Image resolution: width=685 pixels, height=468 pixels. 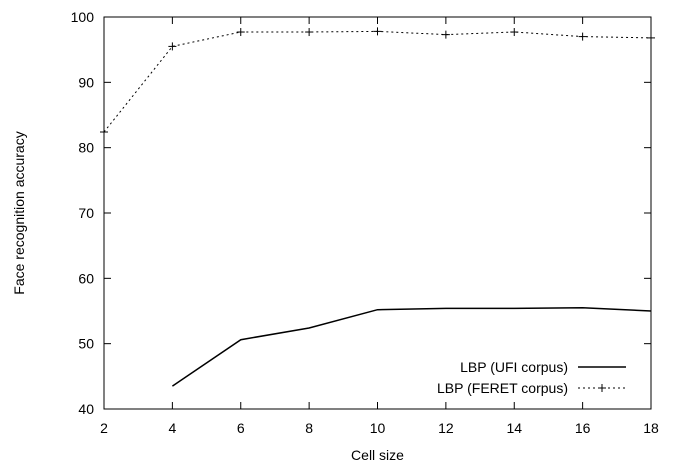 What do you see at coordinates (651, 428) in the screenshot?
I see `x-tick-label: 18` at bounding box center [651, 428].